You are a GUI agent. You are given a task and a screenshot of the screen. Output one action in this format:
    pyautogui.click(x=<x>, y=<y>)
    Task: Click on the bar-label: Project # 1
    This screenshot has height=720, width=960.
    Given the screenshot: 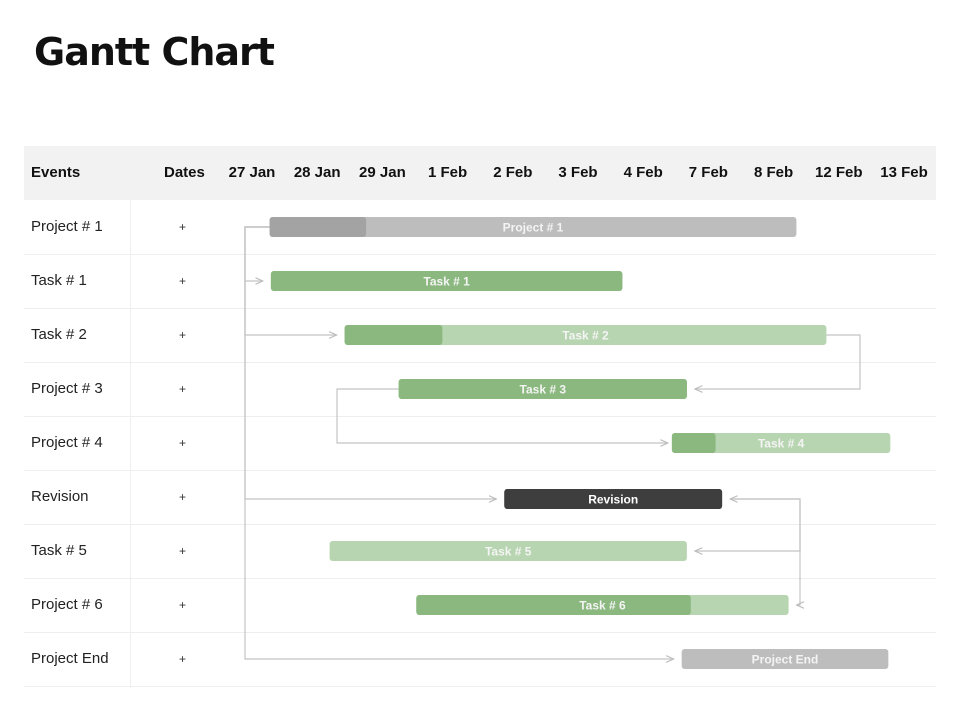 What is the action you would take?
    pyautogui.click(x=533, y=228)
    